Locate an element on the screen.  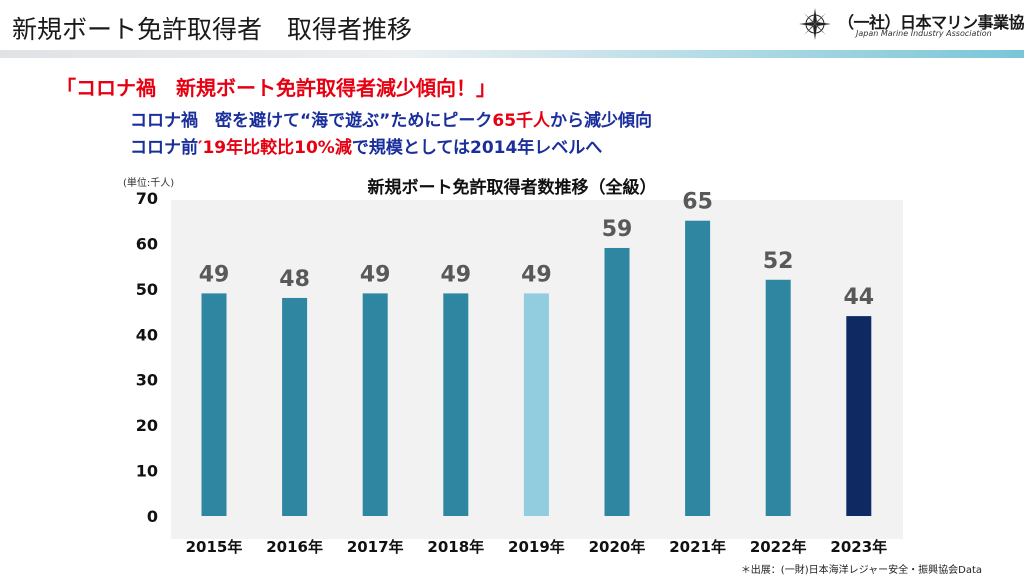
data-labels: 49 48 49 49 49 59 65 52 44 is located at coordinates (536, 250).